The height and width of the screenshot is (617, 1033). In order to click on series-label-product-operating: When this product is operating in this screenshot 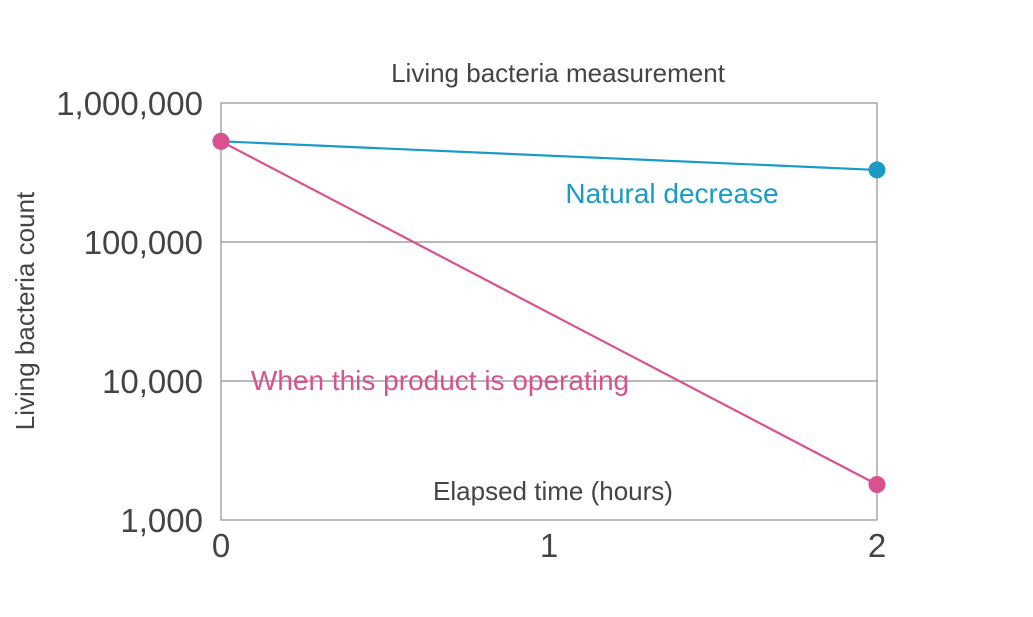, I will do `click(440, 380)`.